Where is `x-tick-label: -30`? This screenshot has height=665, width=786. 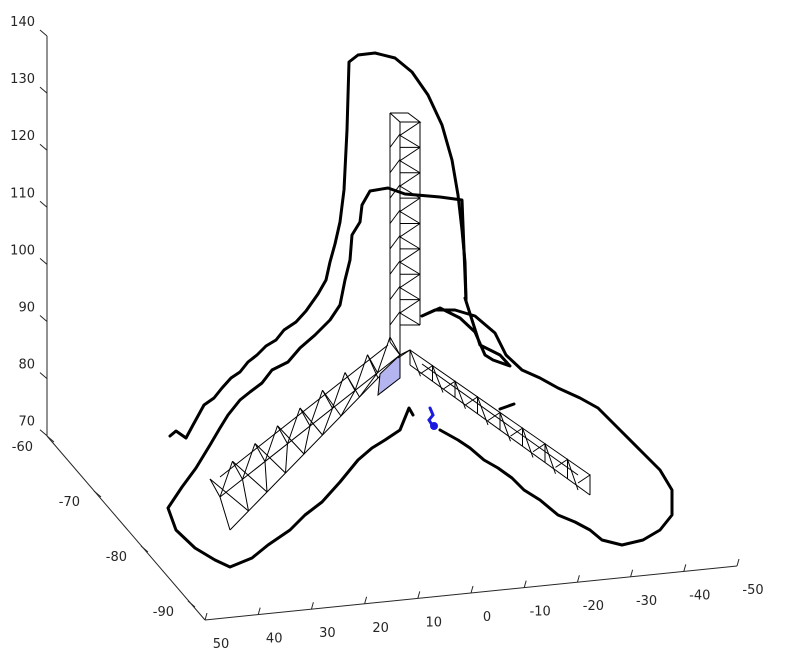
x-tick-label: -30 is located at coordinates (646, 601).